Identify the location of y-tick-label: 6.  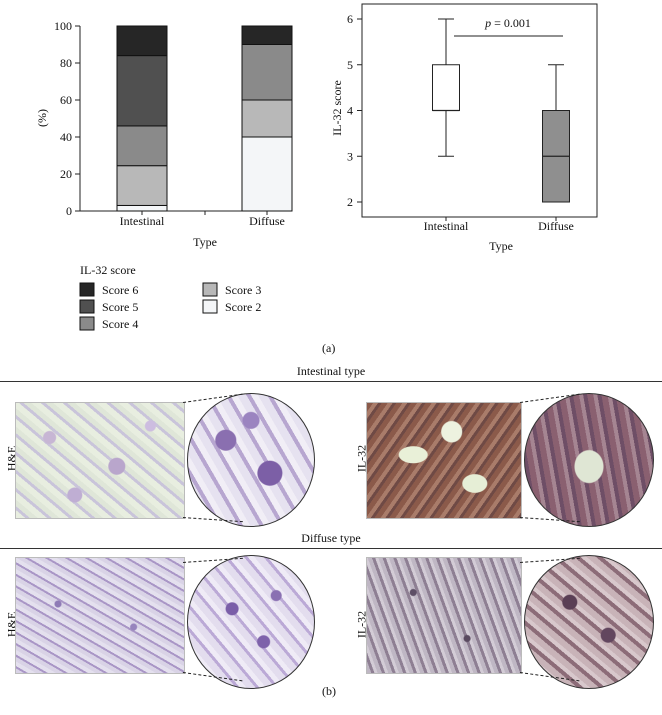
(350, 19).